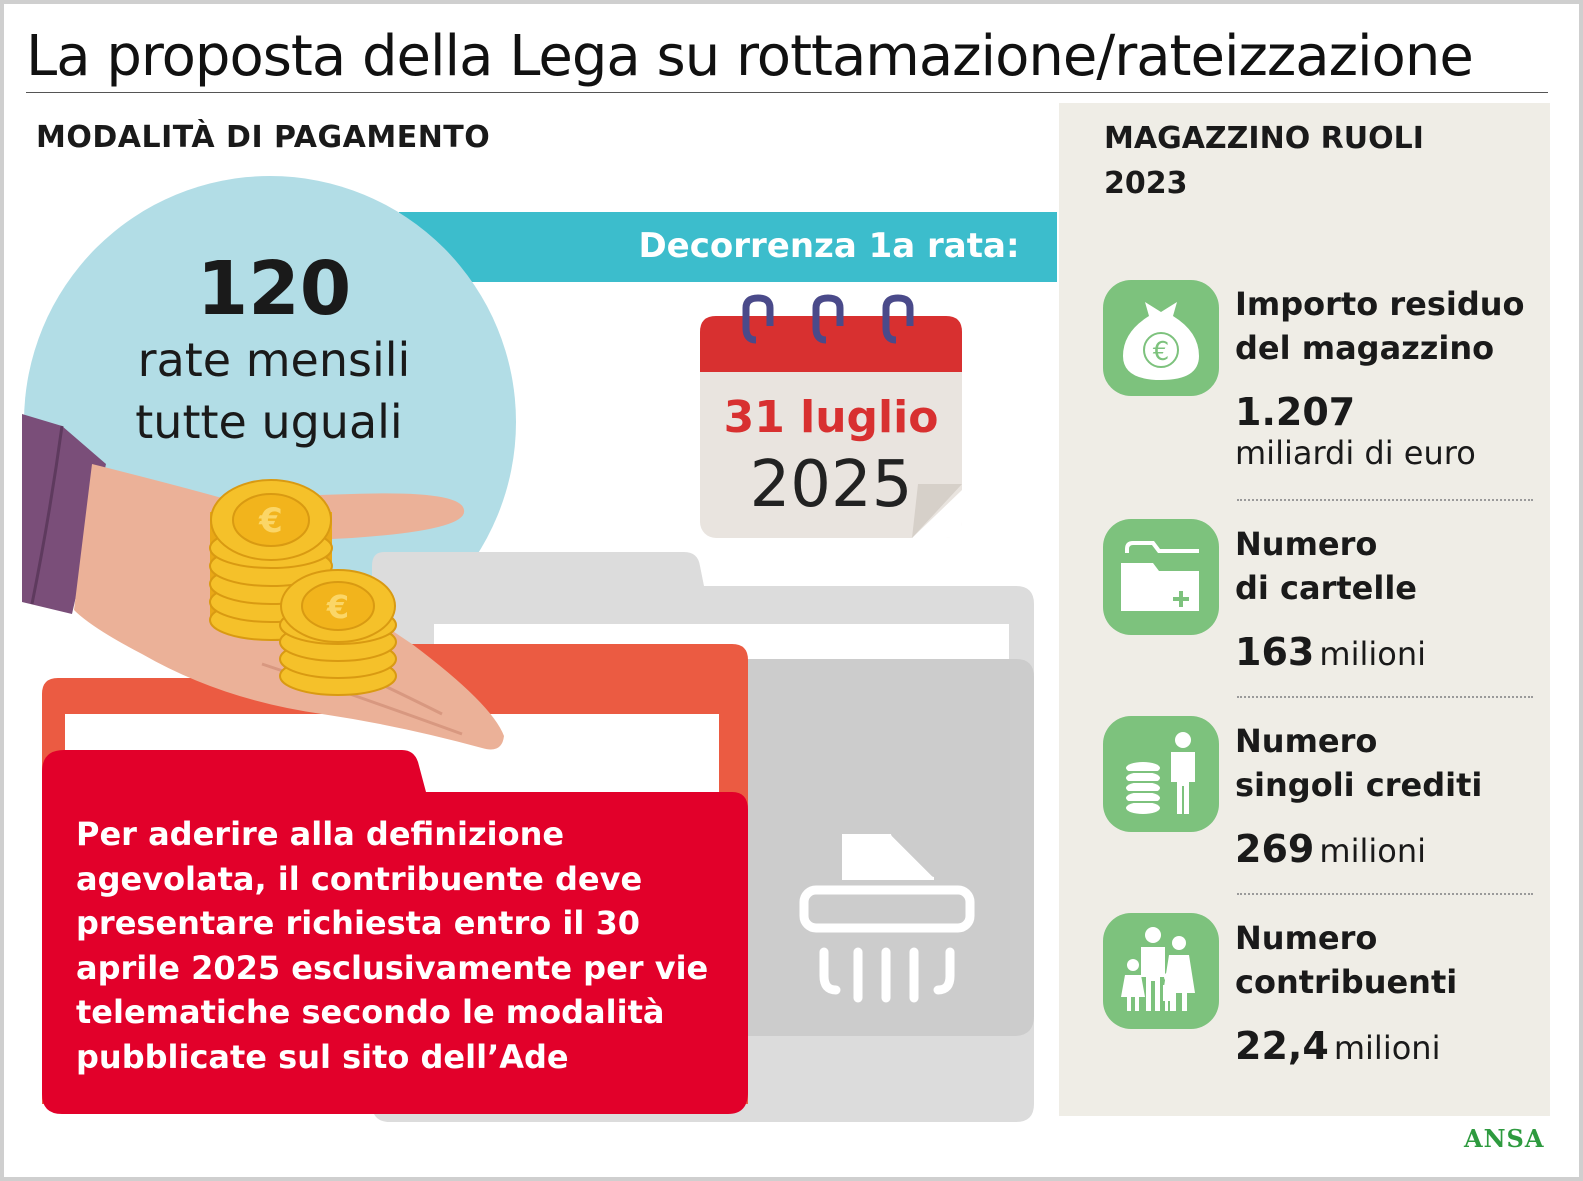  Describe the element at coordinates (320, 834) in the screenshot. I see `info-text-line: Per aderire alla definizione` at that location.